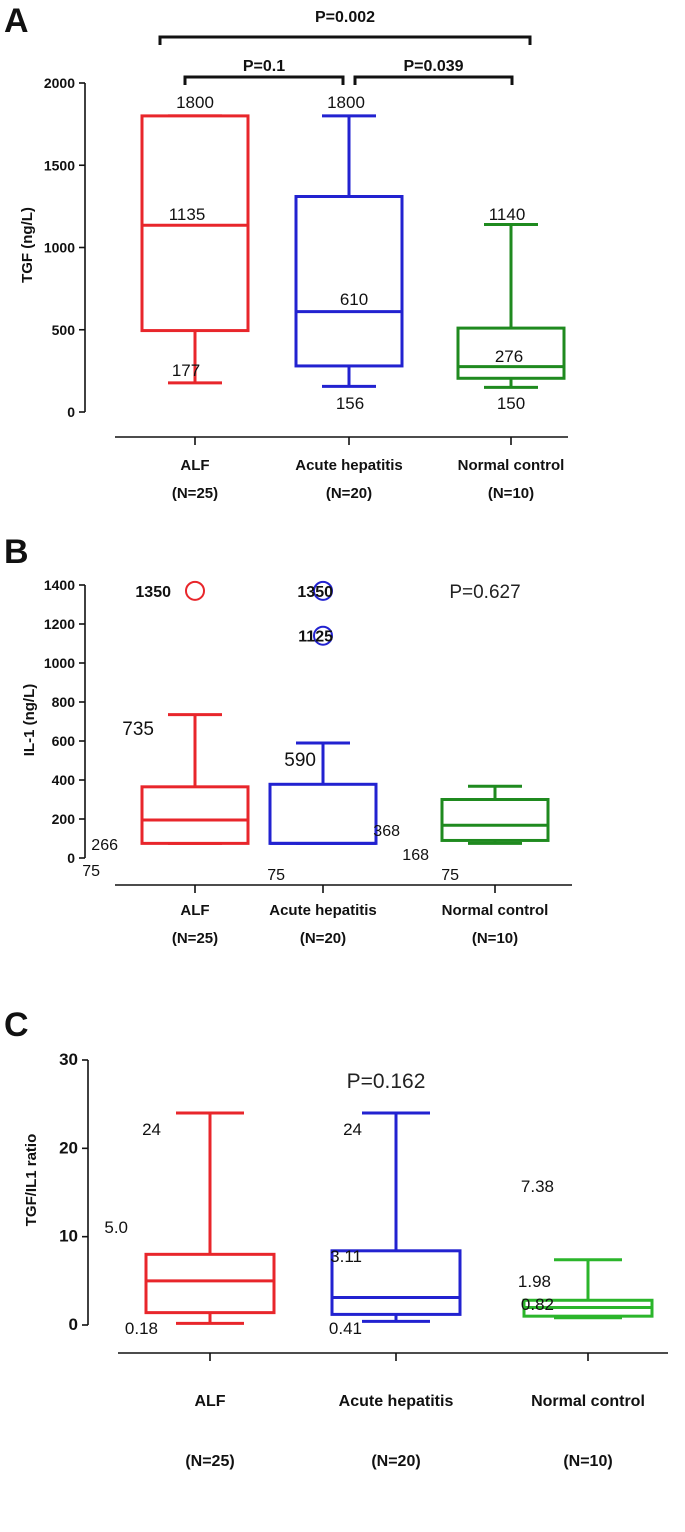 The image size is (685, 1532). Describe the element at coordinates (16, 21) in the screenshot. I see `panel-letter-a: A` at that location.